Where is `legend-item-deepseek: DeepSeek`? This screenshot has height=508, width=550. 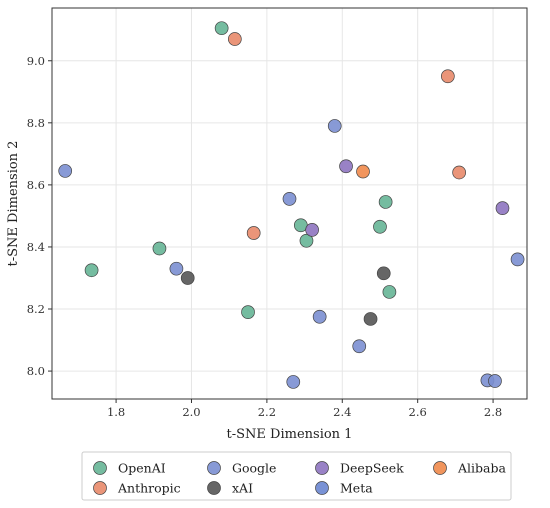 legend-item-deepseek: DeepSeek is located at coordinates (359, 468).